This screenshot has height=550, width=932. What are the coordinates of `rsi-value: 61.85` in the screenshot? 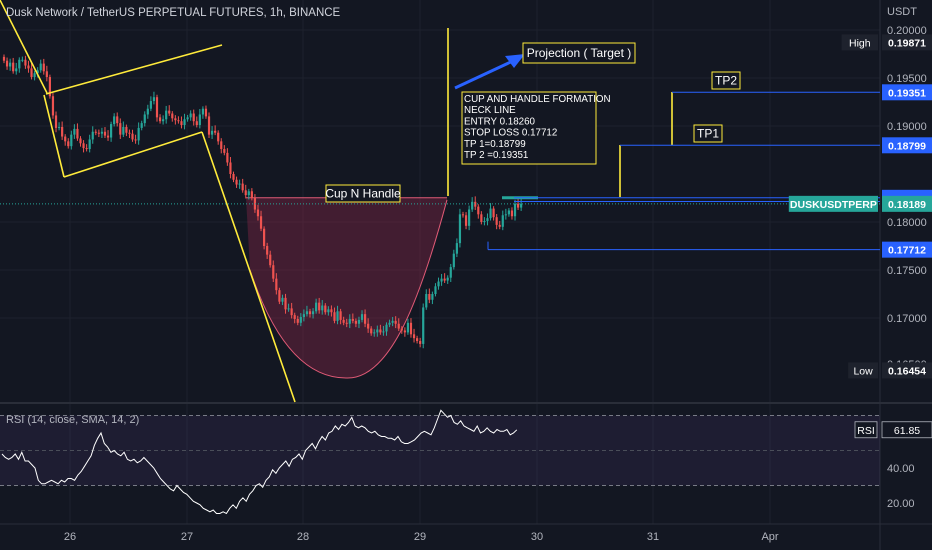 It's located at (907, 431).